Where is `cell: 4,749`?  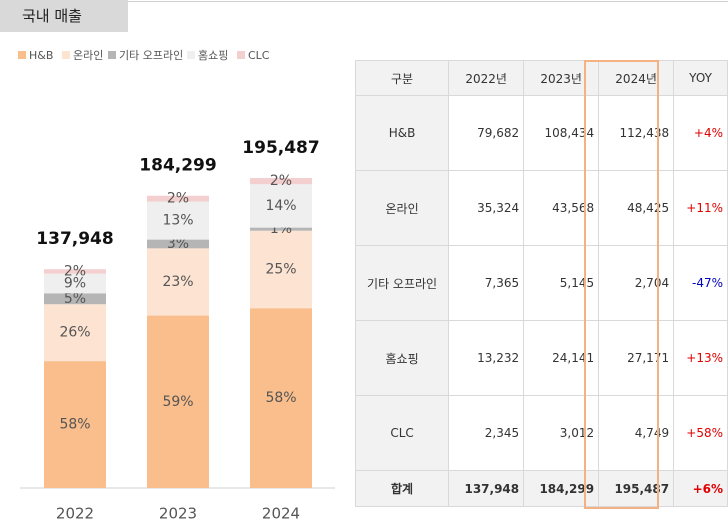 cell: 4,749 is located at coordinates (636, 433).